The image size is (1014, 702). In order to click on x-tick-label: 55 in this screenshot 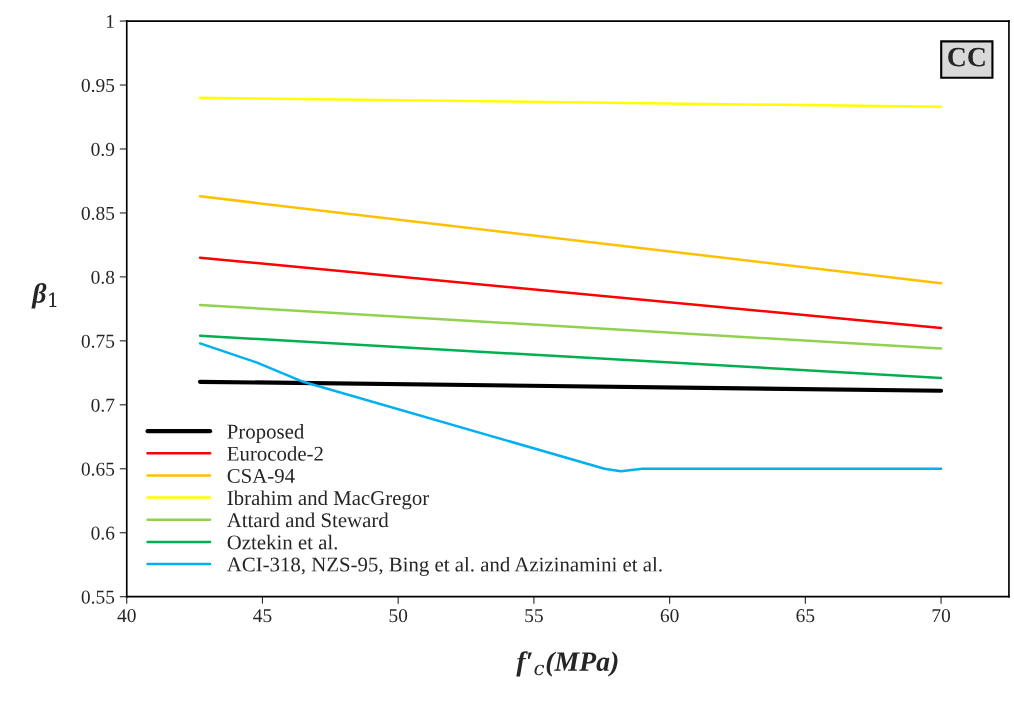, I will do `click(534, 616)`.